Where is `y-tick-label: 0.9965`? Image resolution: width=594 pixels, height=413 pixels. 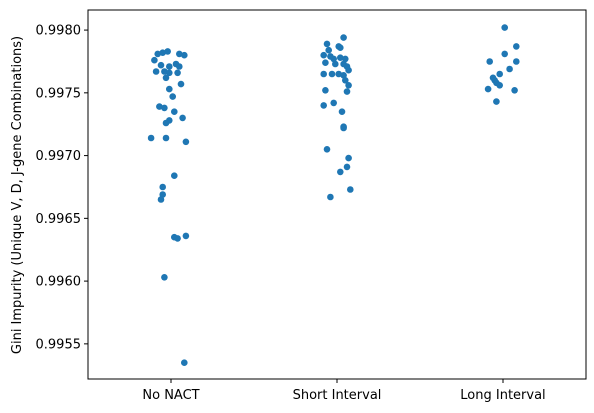 y-tick-label: 0.9965 is located at coordinates (59, 219).